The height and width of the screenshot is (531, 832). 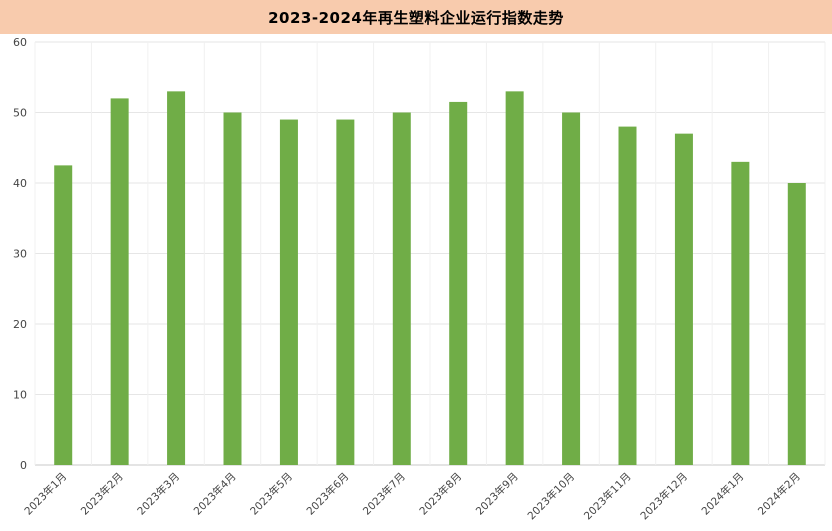 I want to click on x-tick-label: 2023年6月, so click(x=328, y=494).